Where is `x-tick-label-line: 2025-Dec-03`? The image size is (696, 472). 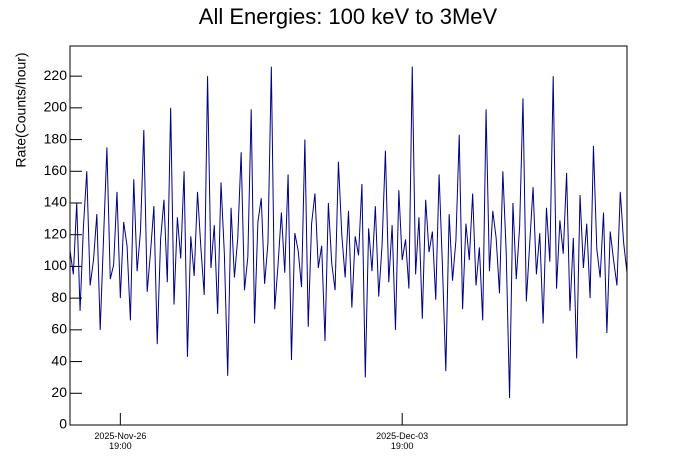 x-tick-label-line: 2025-Dec-03 is located at coordinates (402, 436).